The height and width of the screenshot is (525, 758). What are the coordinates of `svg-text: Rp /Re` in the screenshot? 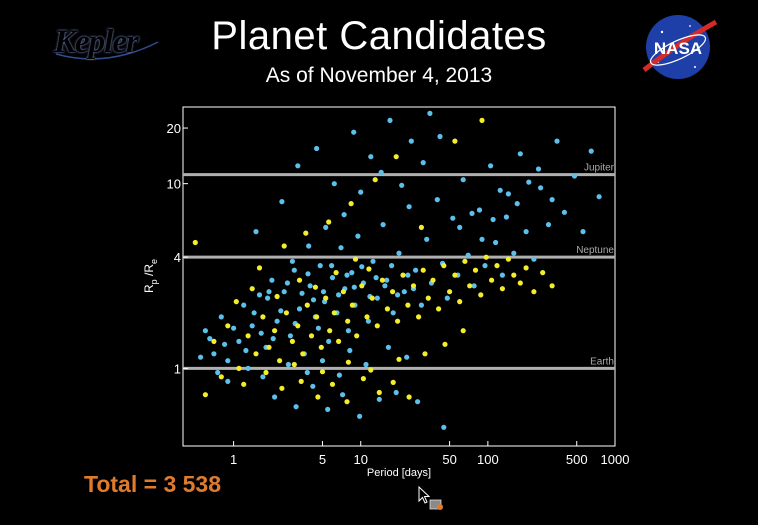 It's located at (150, 276).